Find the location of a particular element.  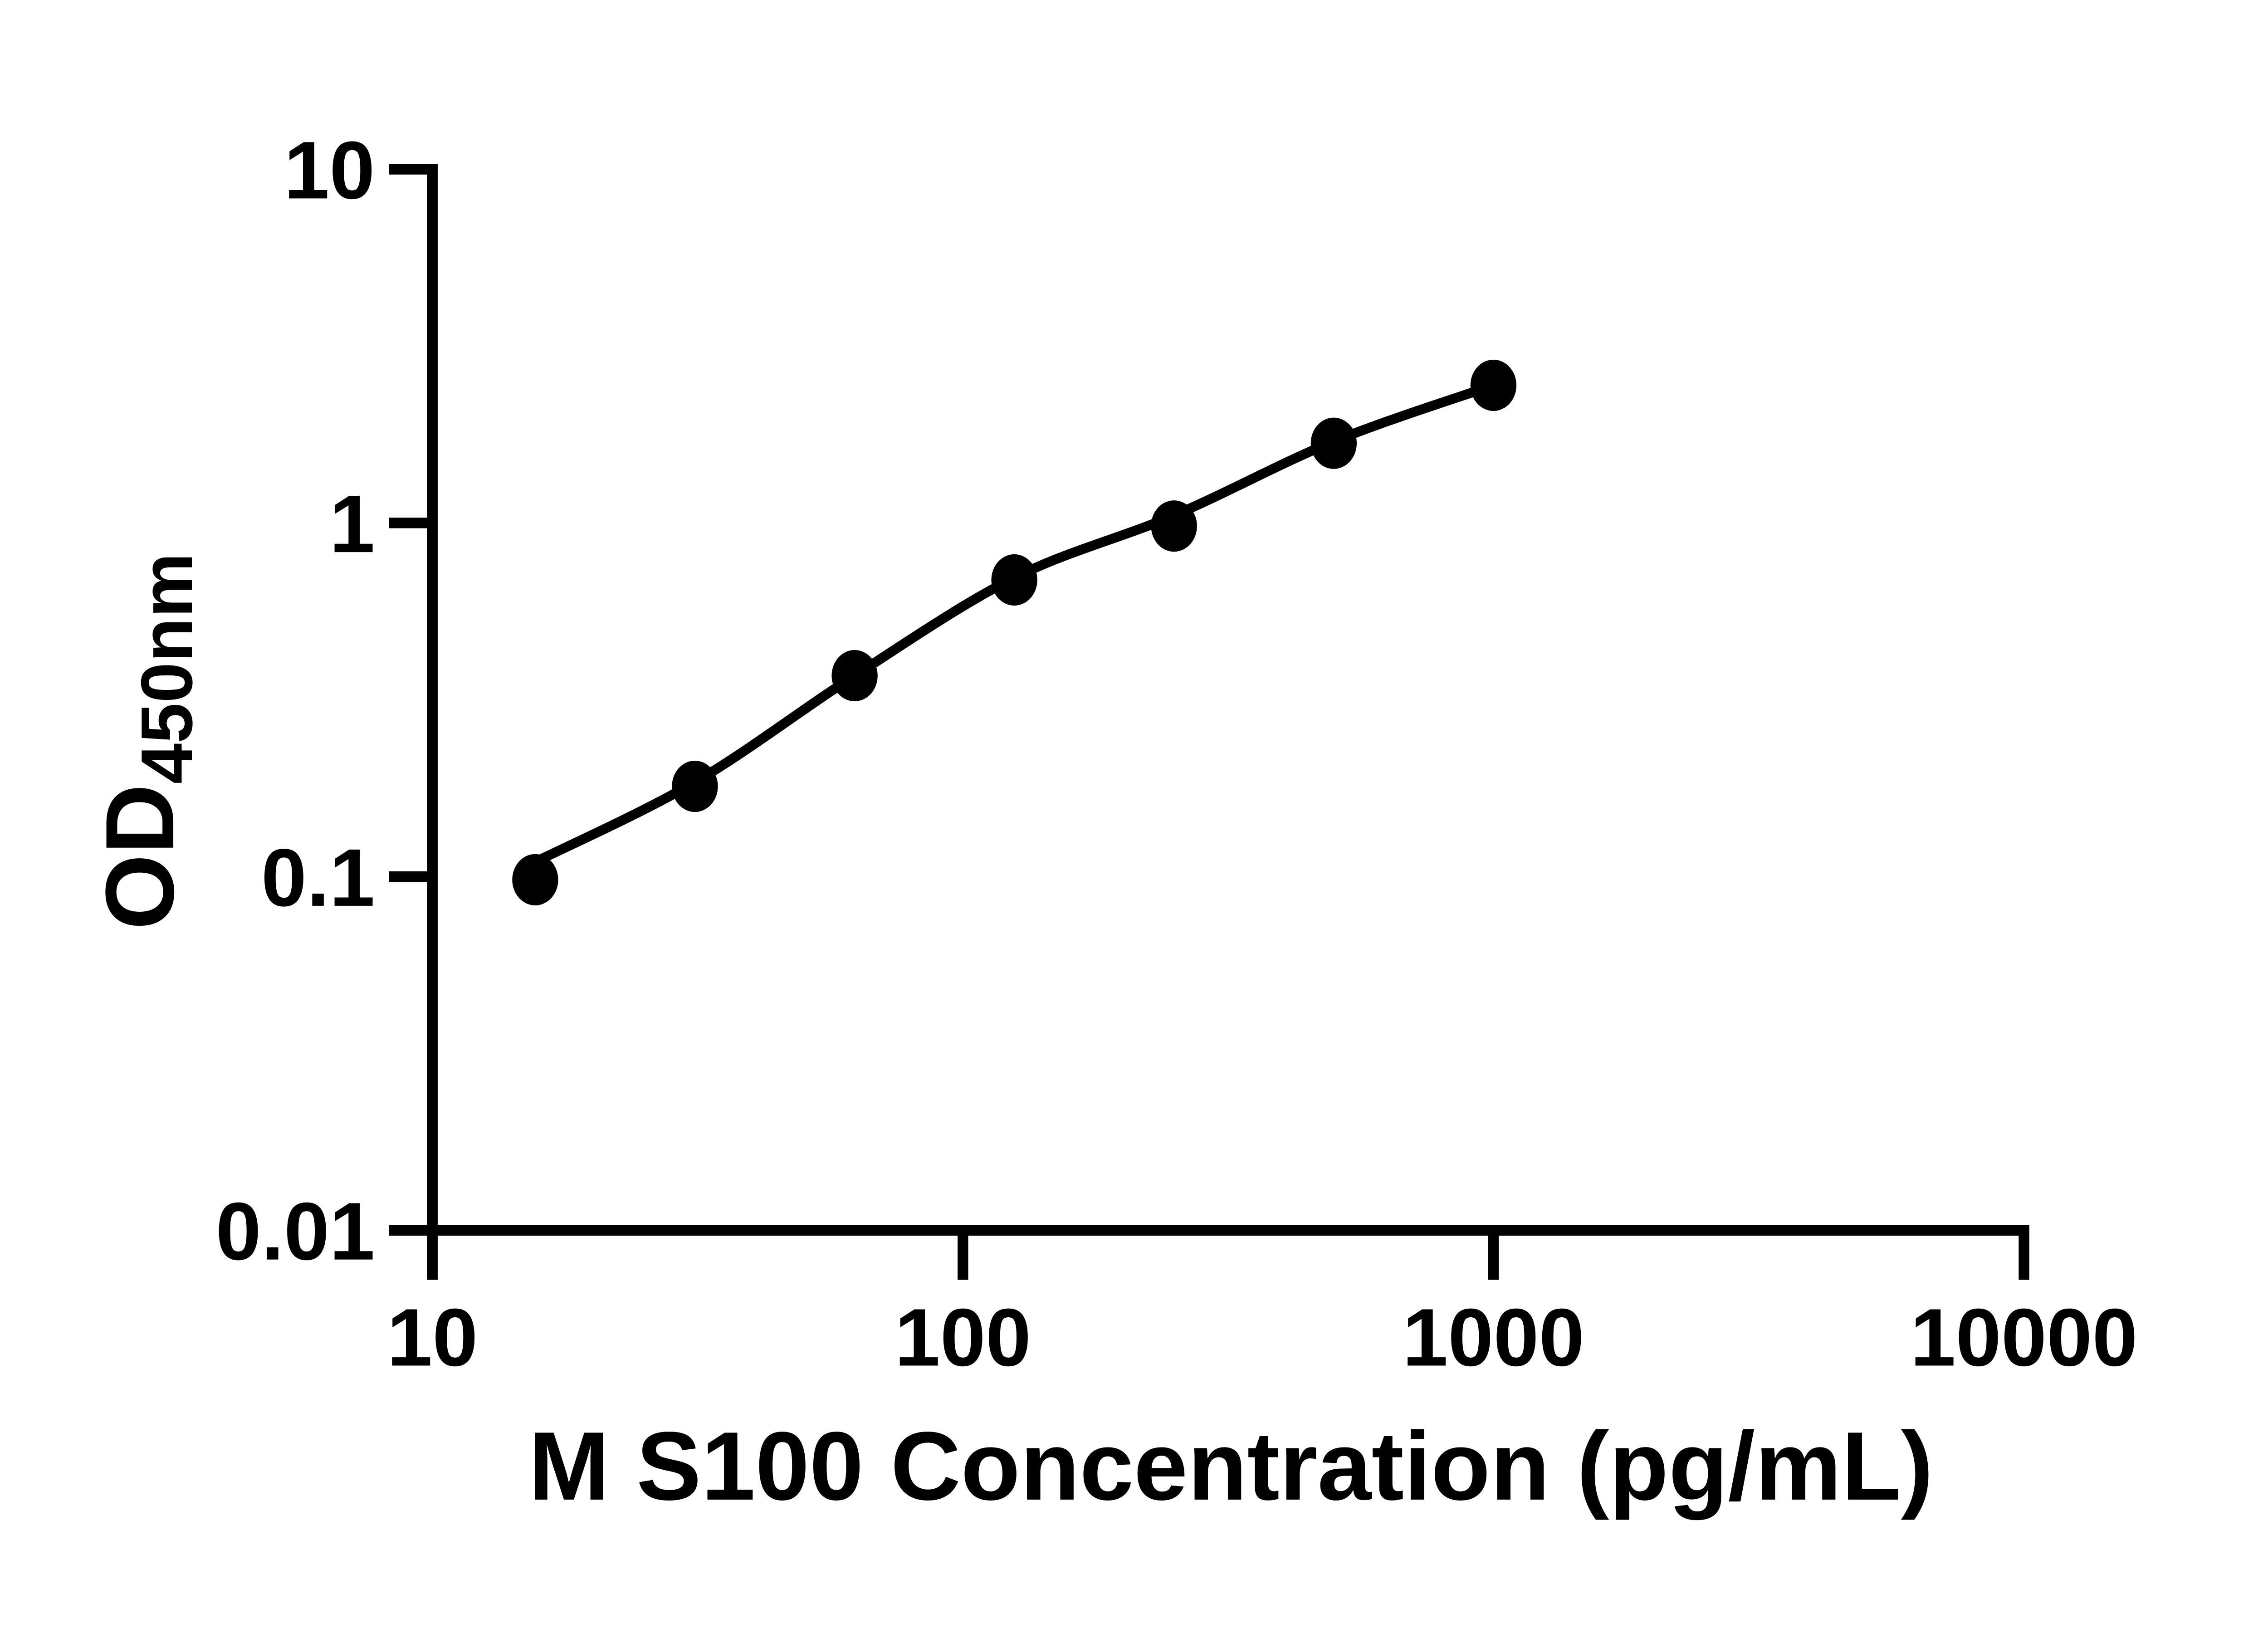

x-tick-label: 100 is located at coordinates (962, 1338).